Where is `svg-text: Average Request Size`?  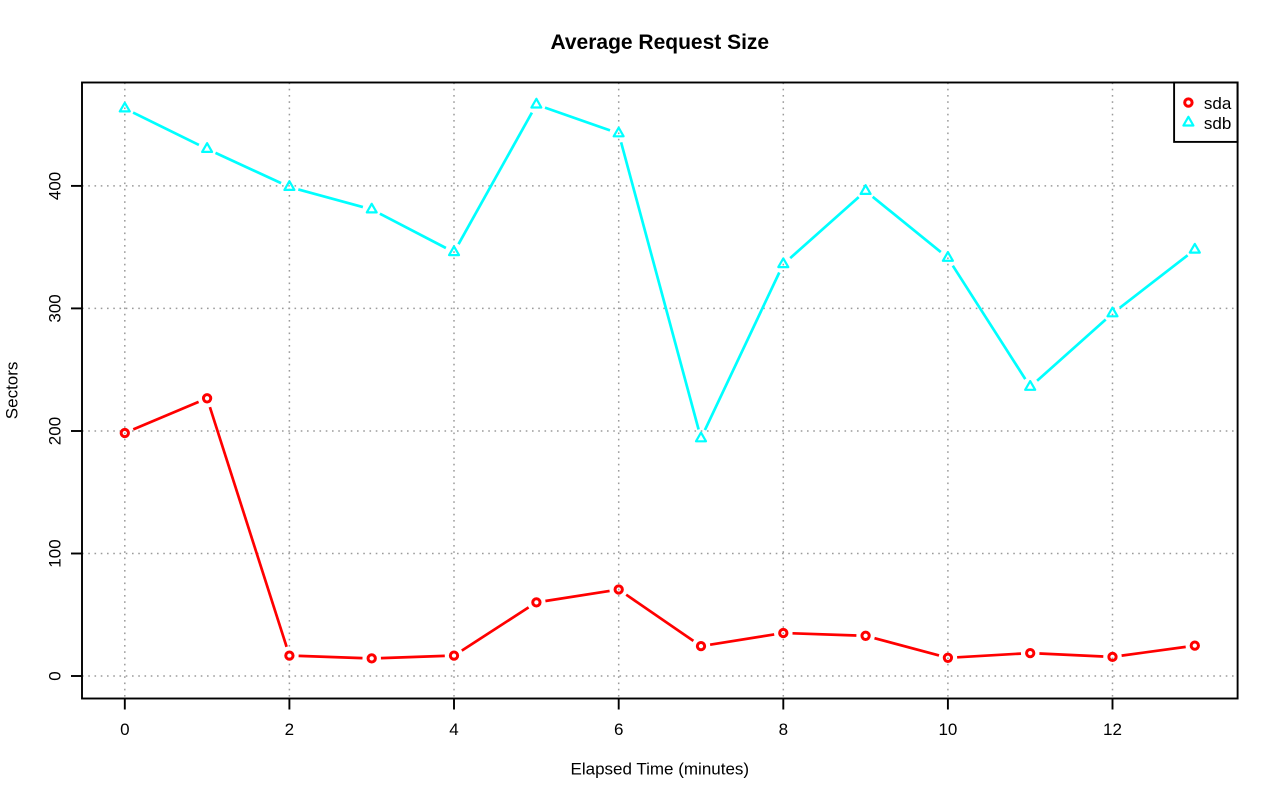 svg-text: Average Request Size is located at coordinates (659, 42).